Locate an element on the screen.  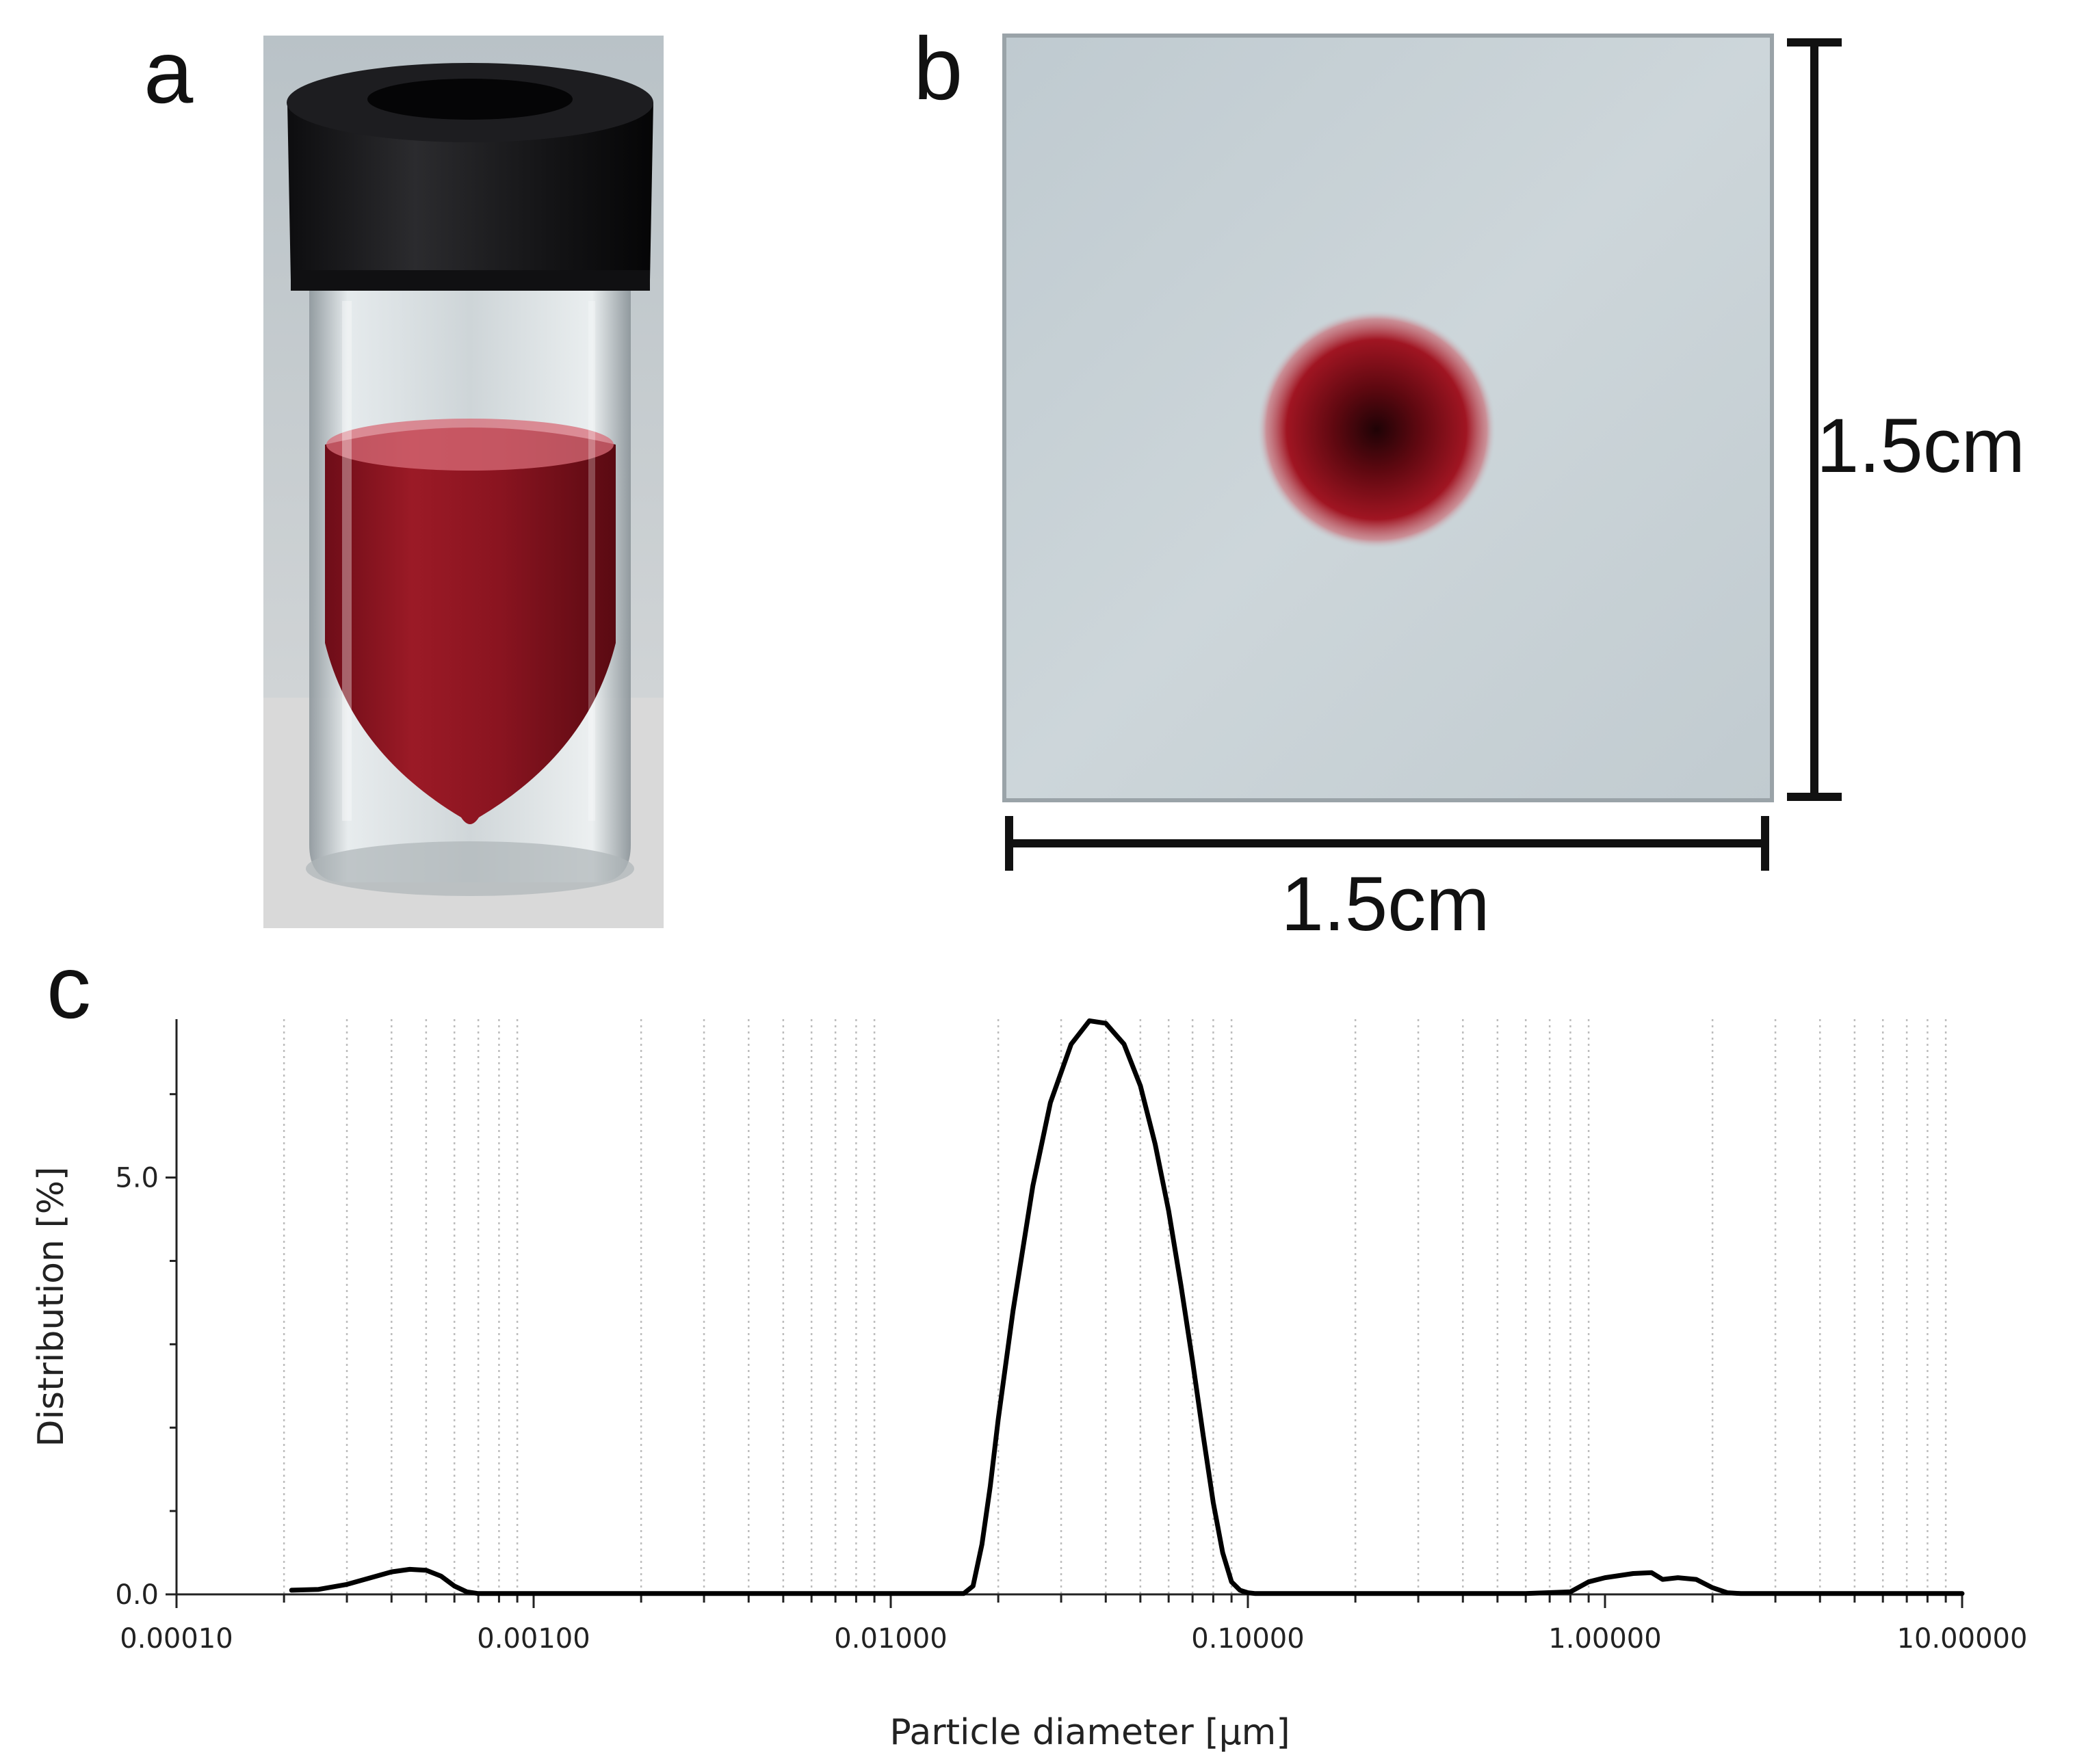
y-tick-label: 0.0 is located at coordinates (137, 1595).